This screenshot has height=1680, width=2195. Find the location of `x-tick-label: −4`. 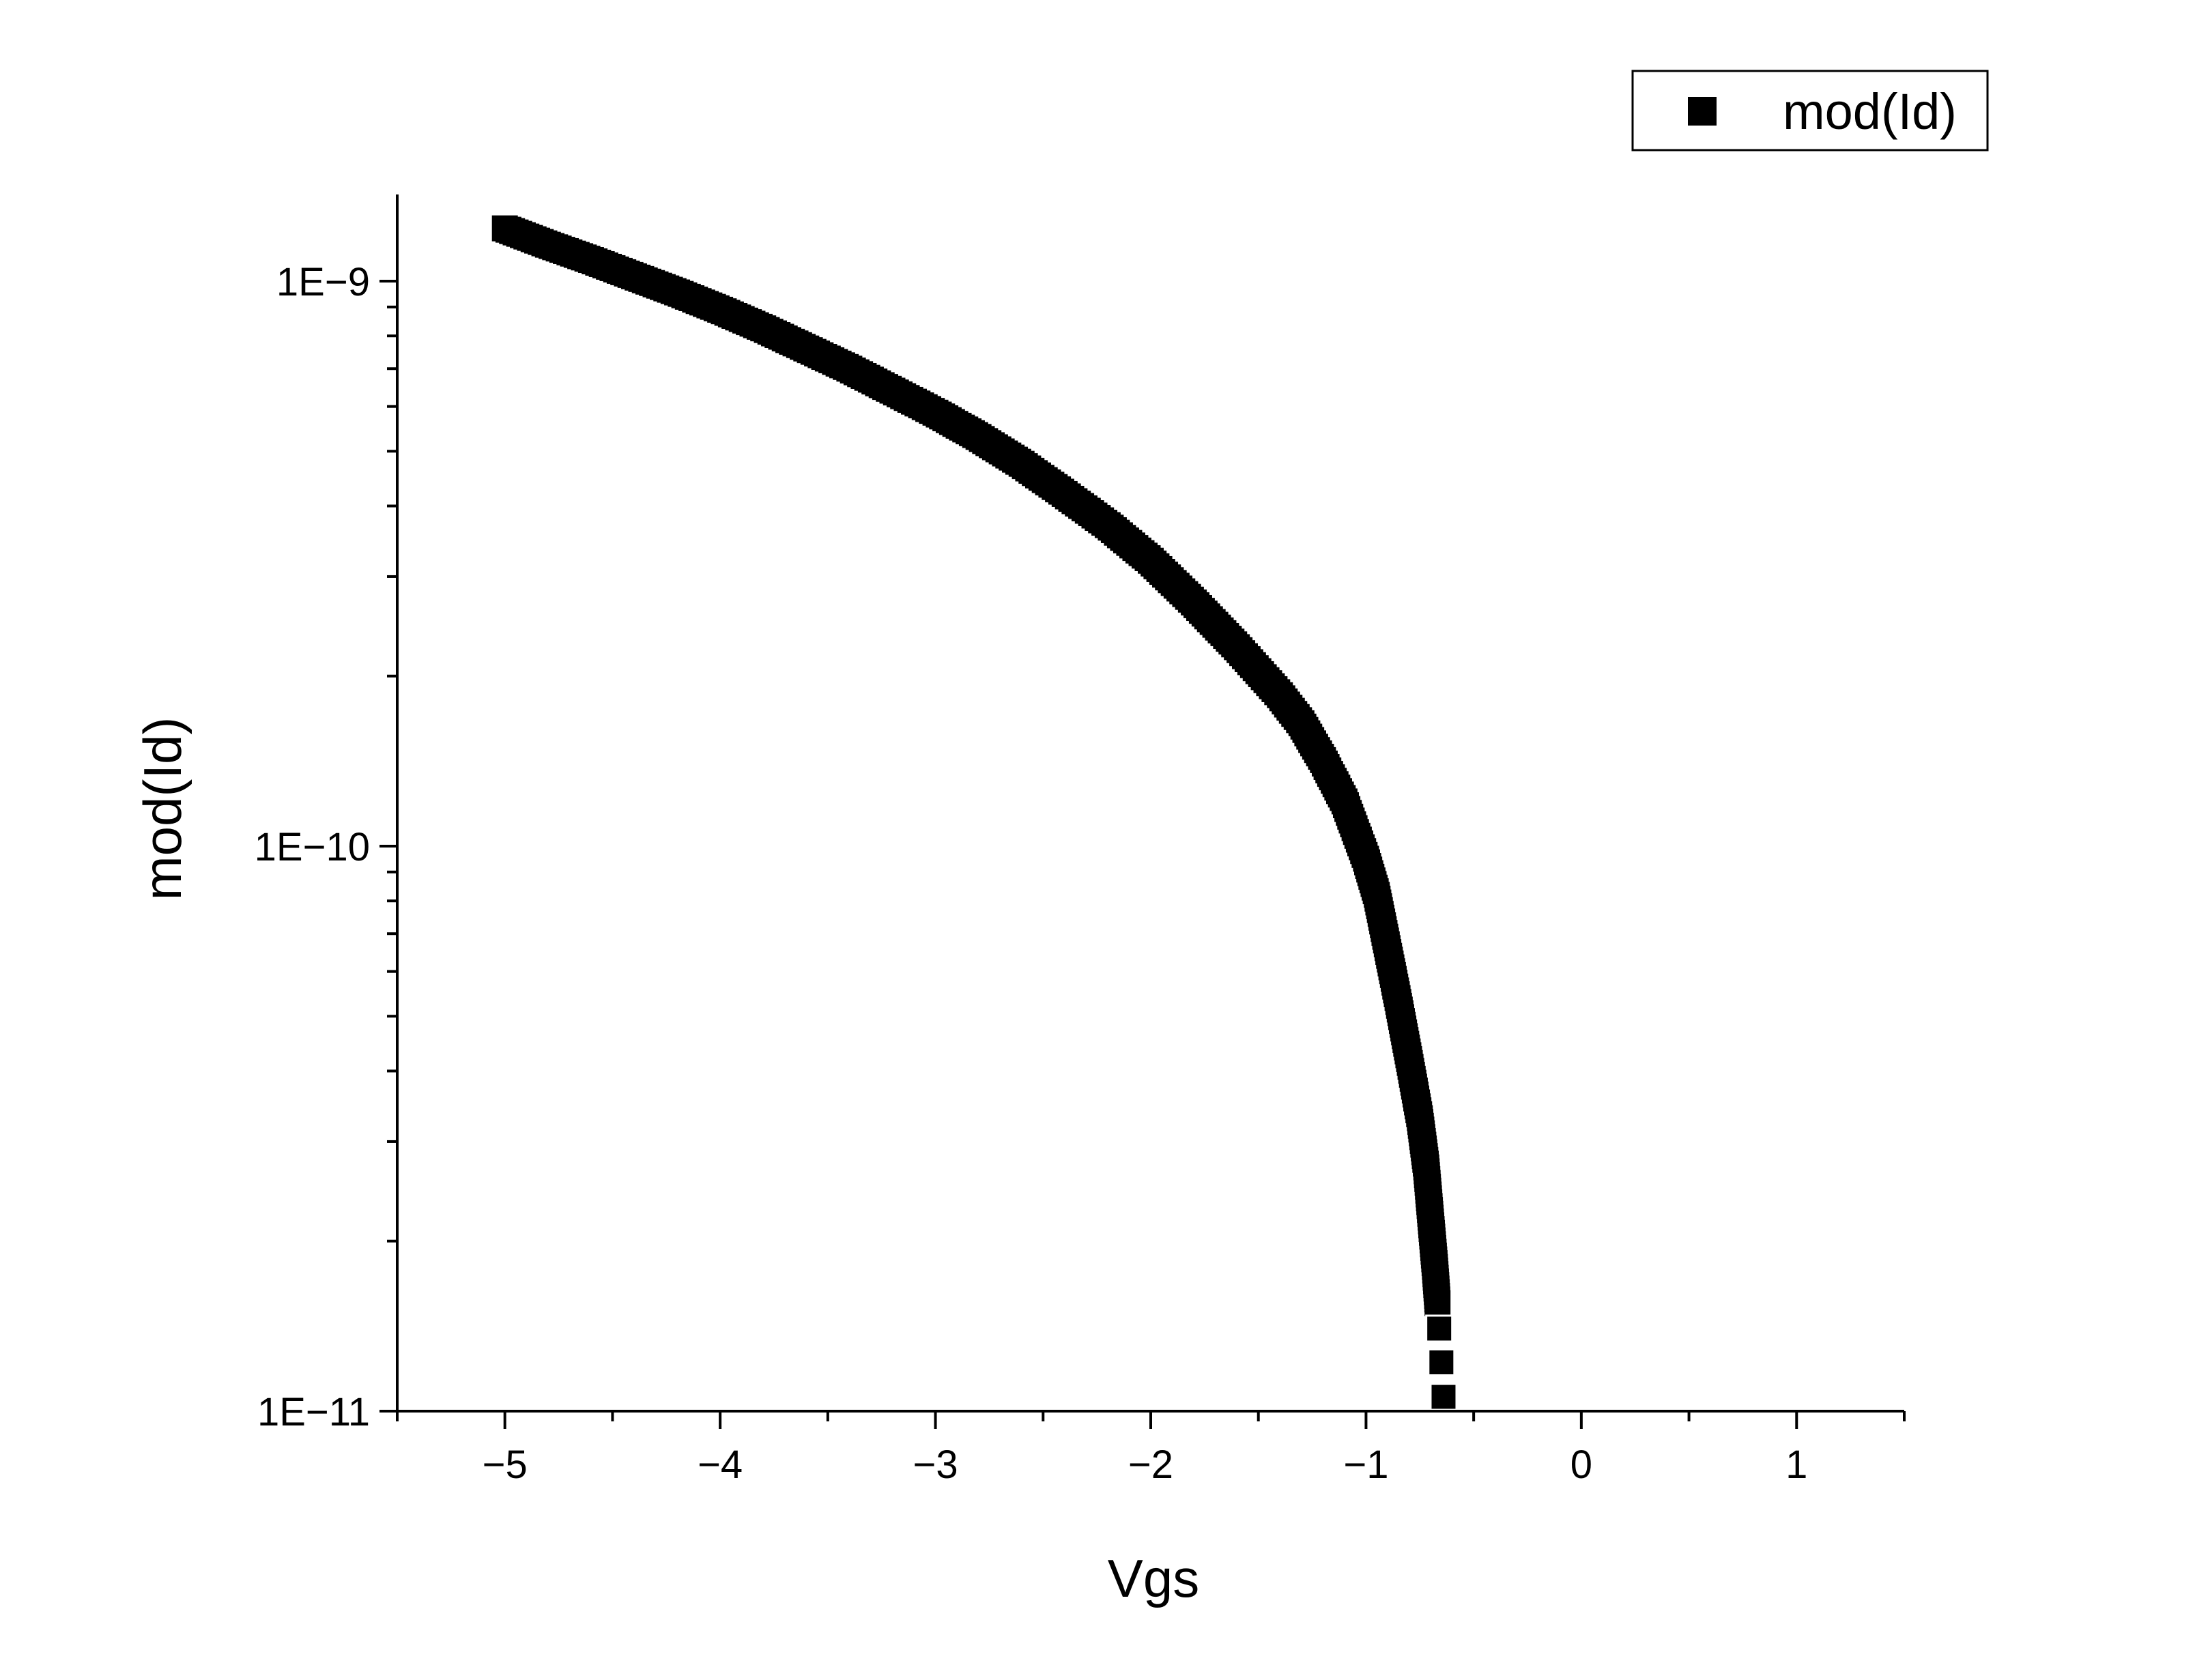

x-tick-label: −4 is located at coordinates (720, 1465).